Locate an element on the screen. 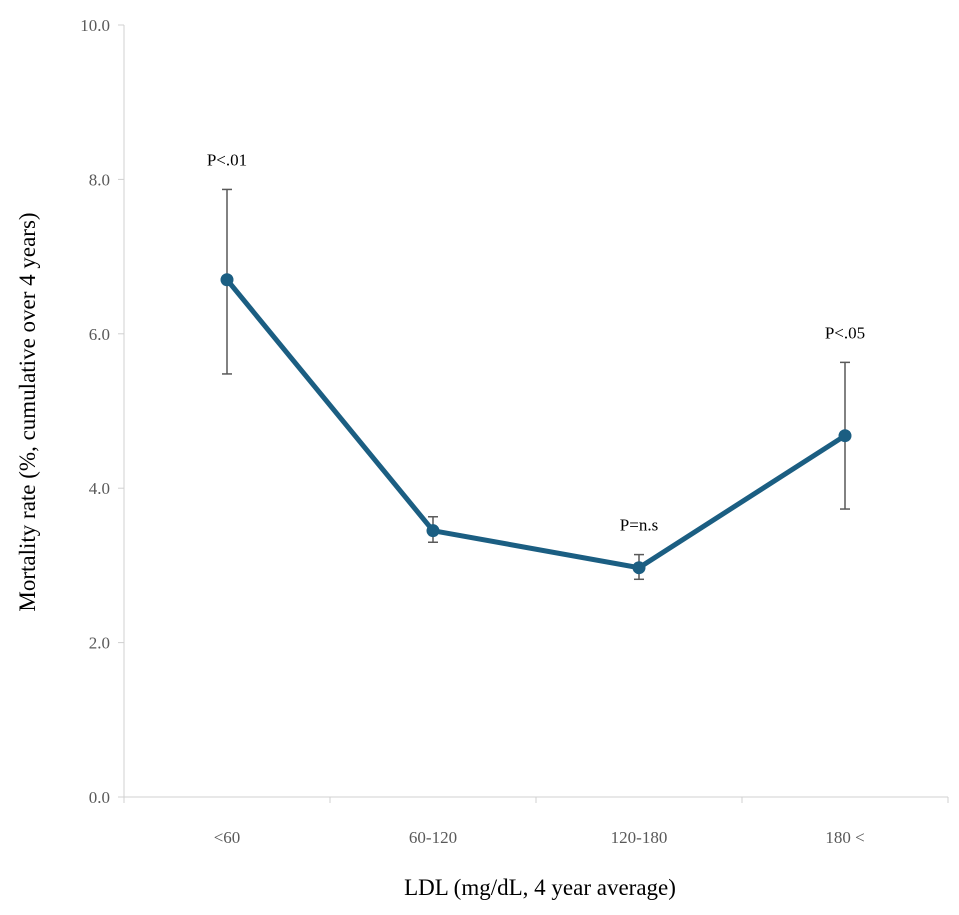 The width and height of the screenshot is (959, 915). y-tick-label: 0.0 is located at coordinates (99, 797).